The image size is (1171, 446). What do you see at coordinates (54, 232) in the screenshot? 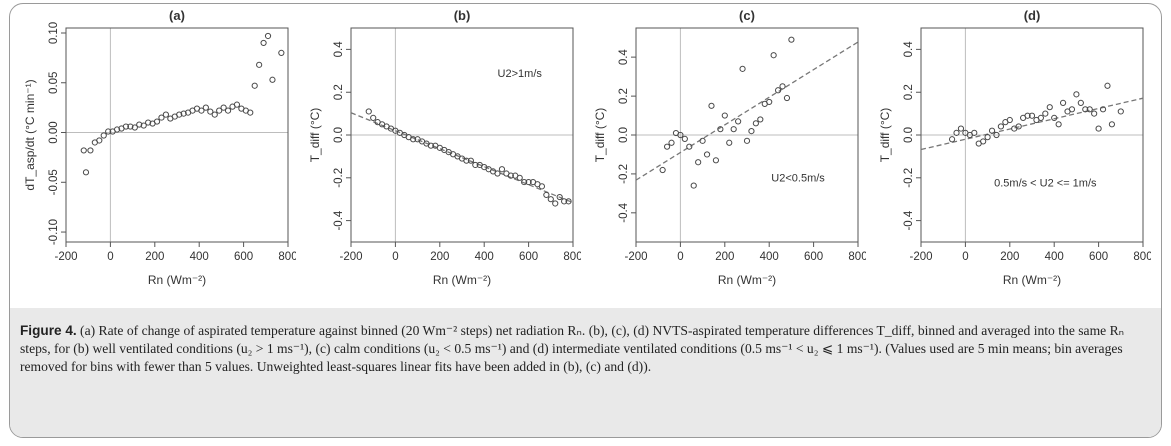
I see `y-tick-label: -0.10` at bounding box center [54, 232].